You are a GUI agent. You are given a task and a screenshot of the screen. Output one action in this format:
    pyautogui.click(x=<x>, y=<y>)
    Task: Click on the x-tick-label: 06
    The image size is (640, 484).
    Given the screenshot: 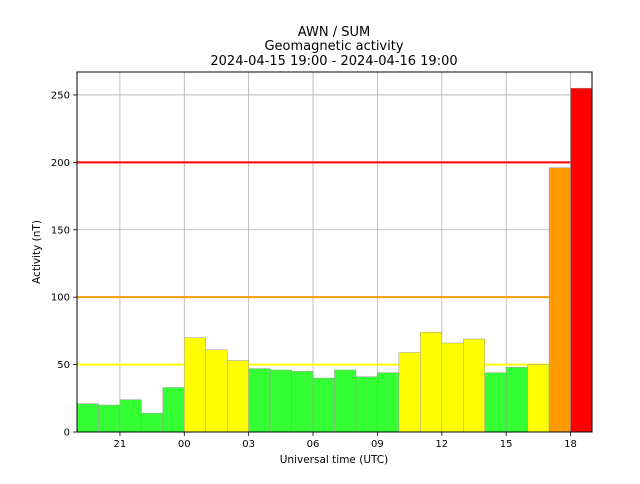 What is the action you would take?
    pyautogui.click(x=313, y=444)
    